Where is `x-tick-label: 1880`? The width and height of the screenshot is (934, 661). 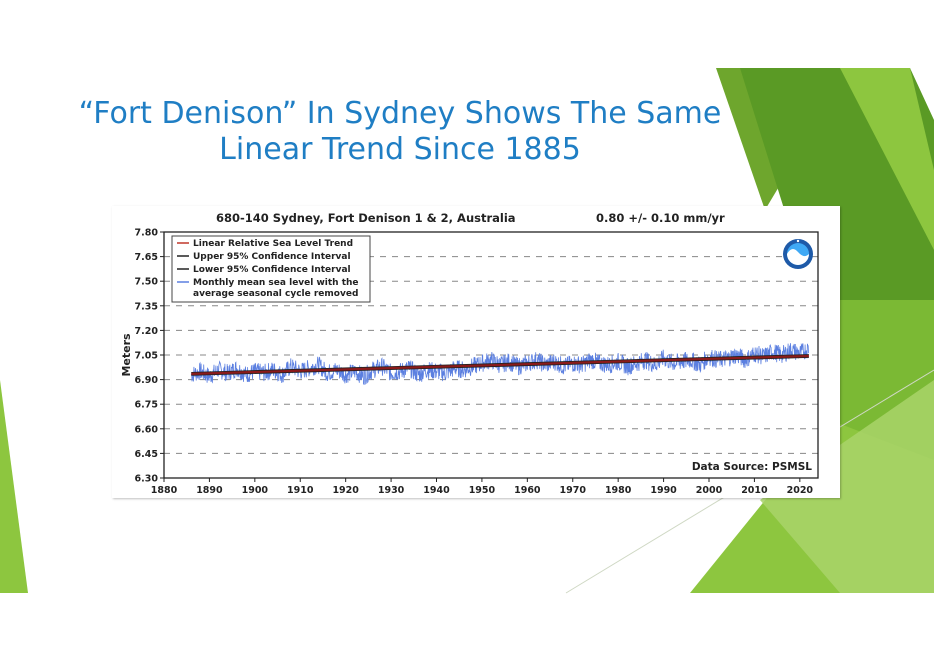 x-tick-label: 1880 is located at coordinates (164, 490).